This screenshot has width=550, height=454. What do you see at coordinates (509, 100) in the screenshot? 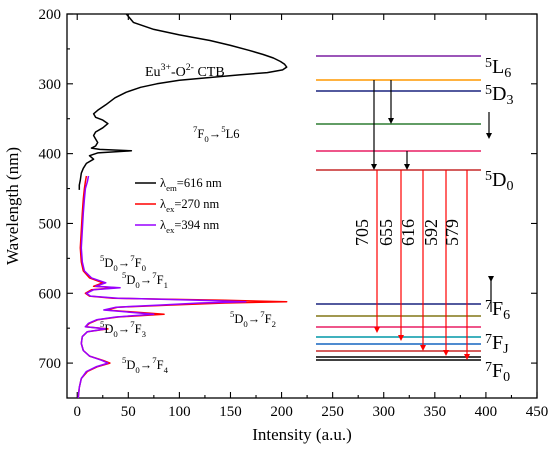
I see `level-label-1-part: 3` at bounding box center [509, 100].